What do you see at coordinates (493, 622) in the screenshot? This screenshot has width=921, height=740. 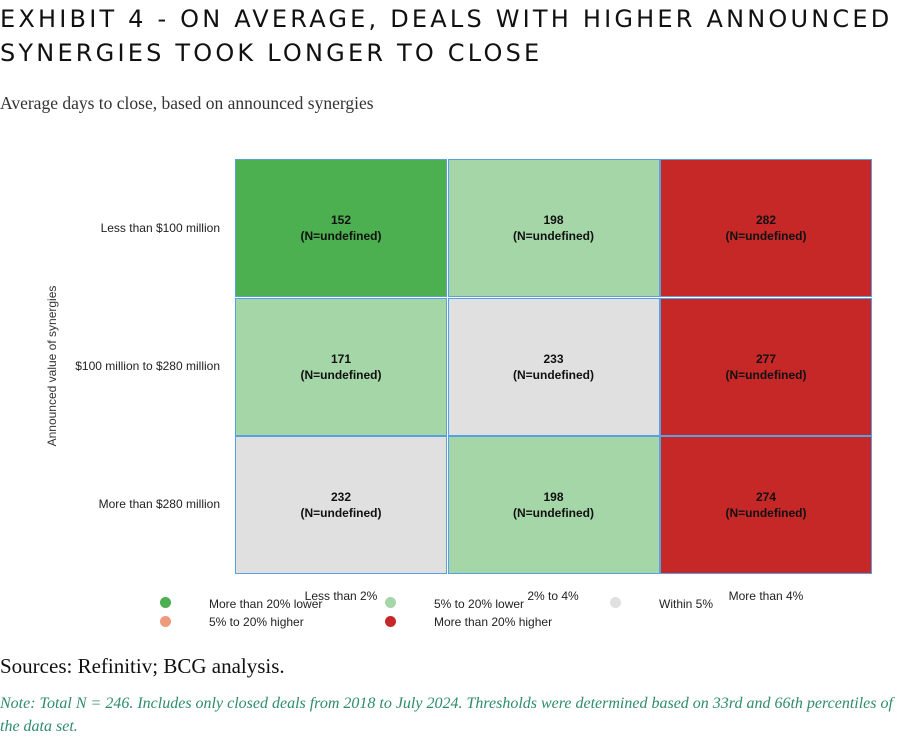 I see `legend-label-more-than-20-higher: More than 20% higher` at bounding box center [493, 622].